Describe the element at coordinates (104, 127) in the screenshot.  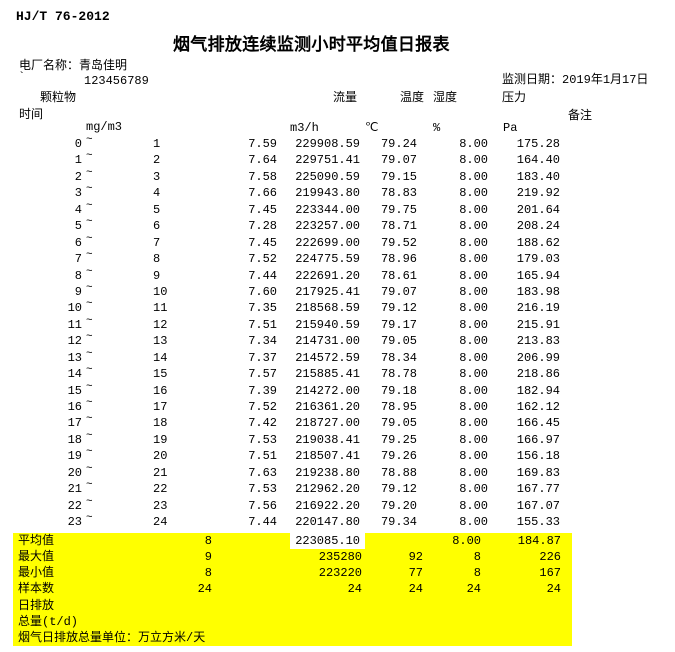
I see `unit-particulate: mg/m3` at that location.